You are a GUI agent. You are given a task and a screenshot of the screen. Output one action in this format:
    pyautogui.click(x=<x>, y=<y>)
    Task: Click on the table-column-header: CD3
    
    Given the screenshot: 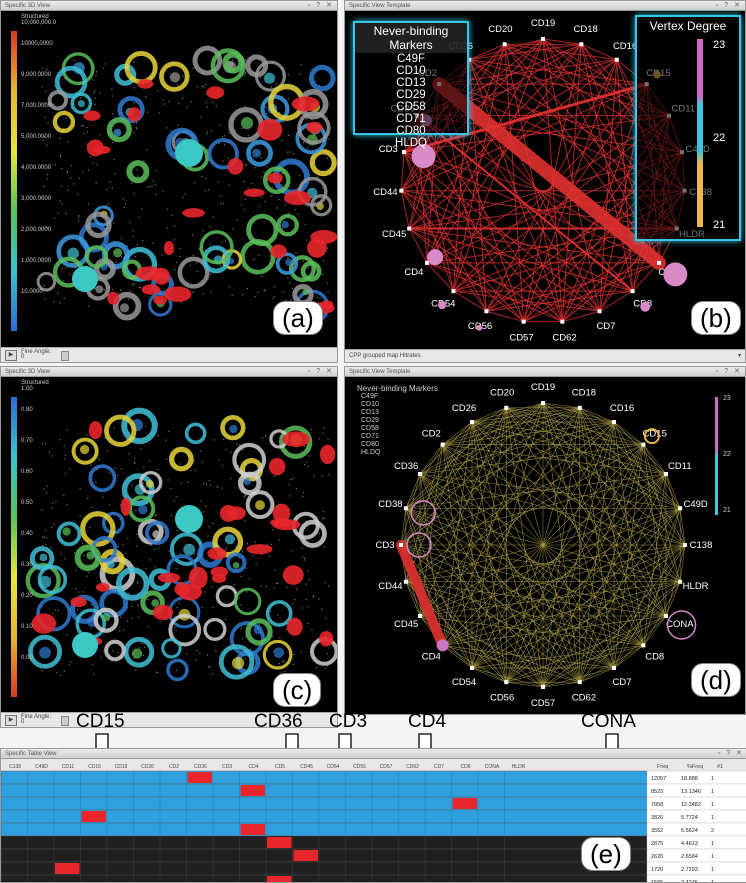 What is the action you would take?
    pyautogui.click(x=227, y=767)
    